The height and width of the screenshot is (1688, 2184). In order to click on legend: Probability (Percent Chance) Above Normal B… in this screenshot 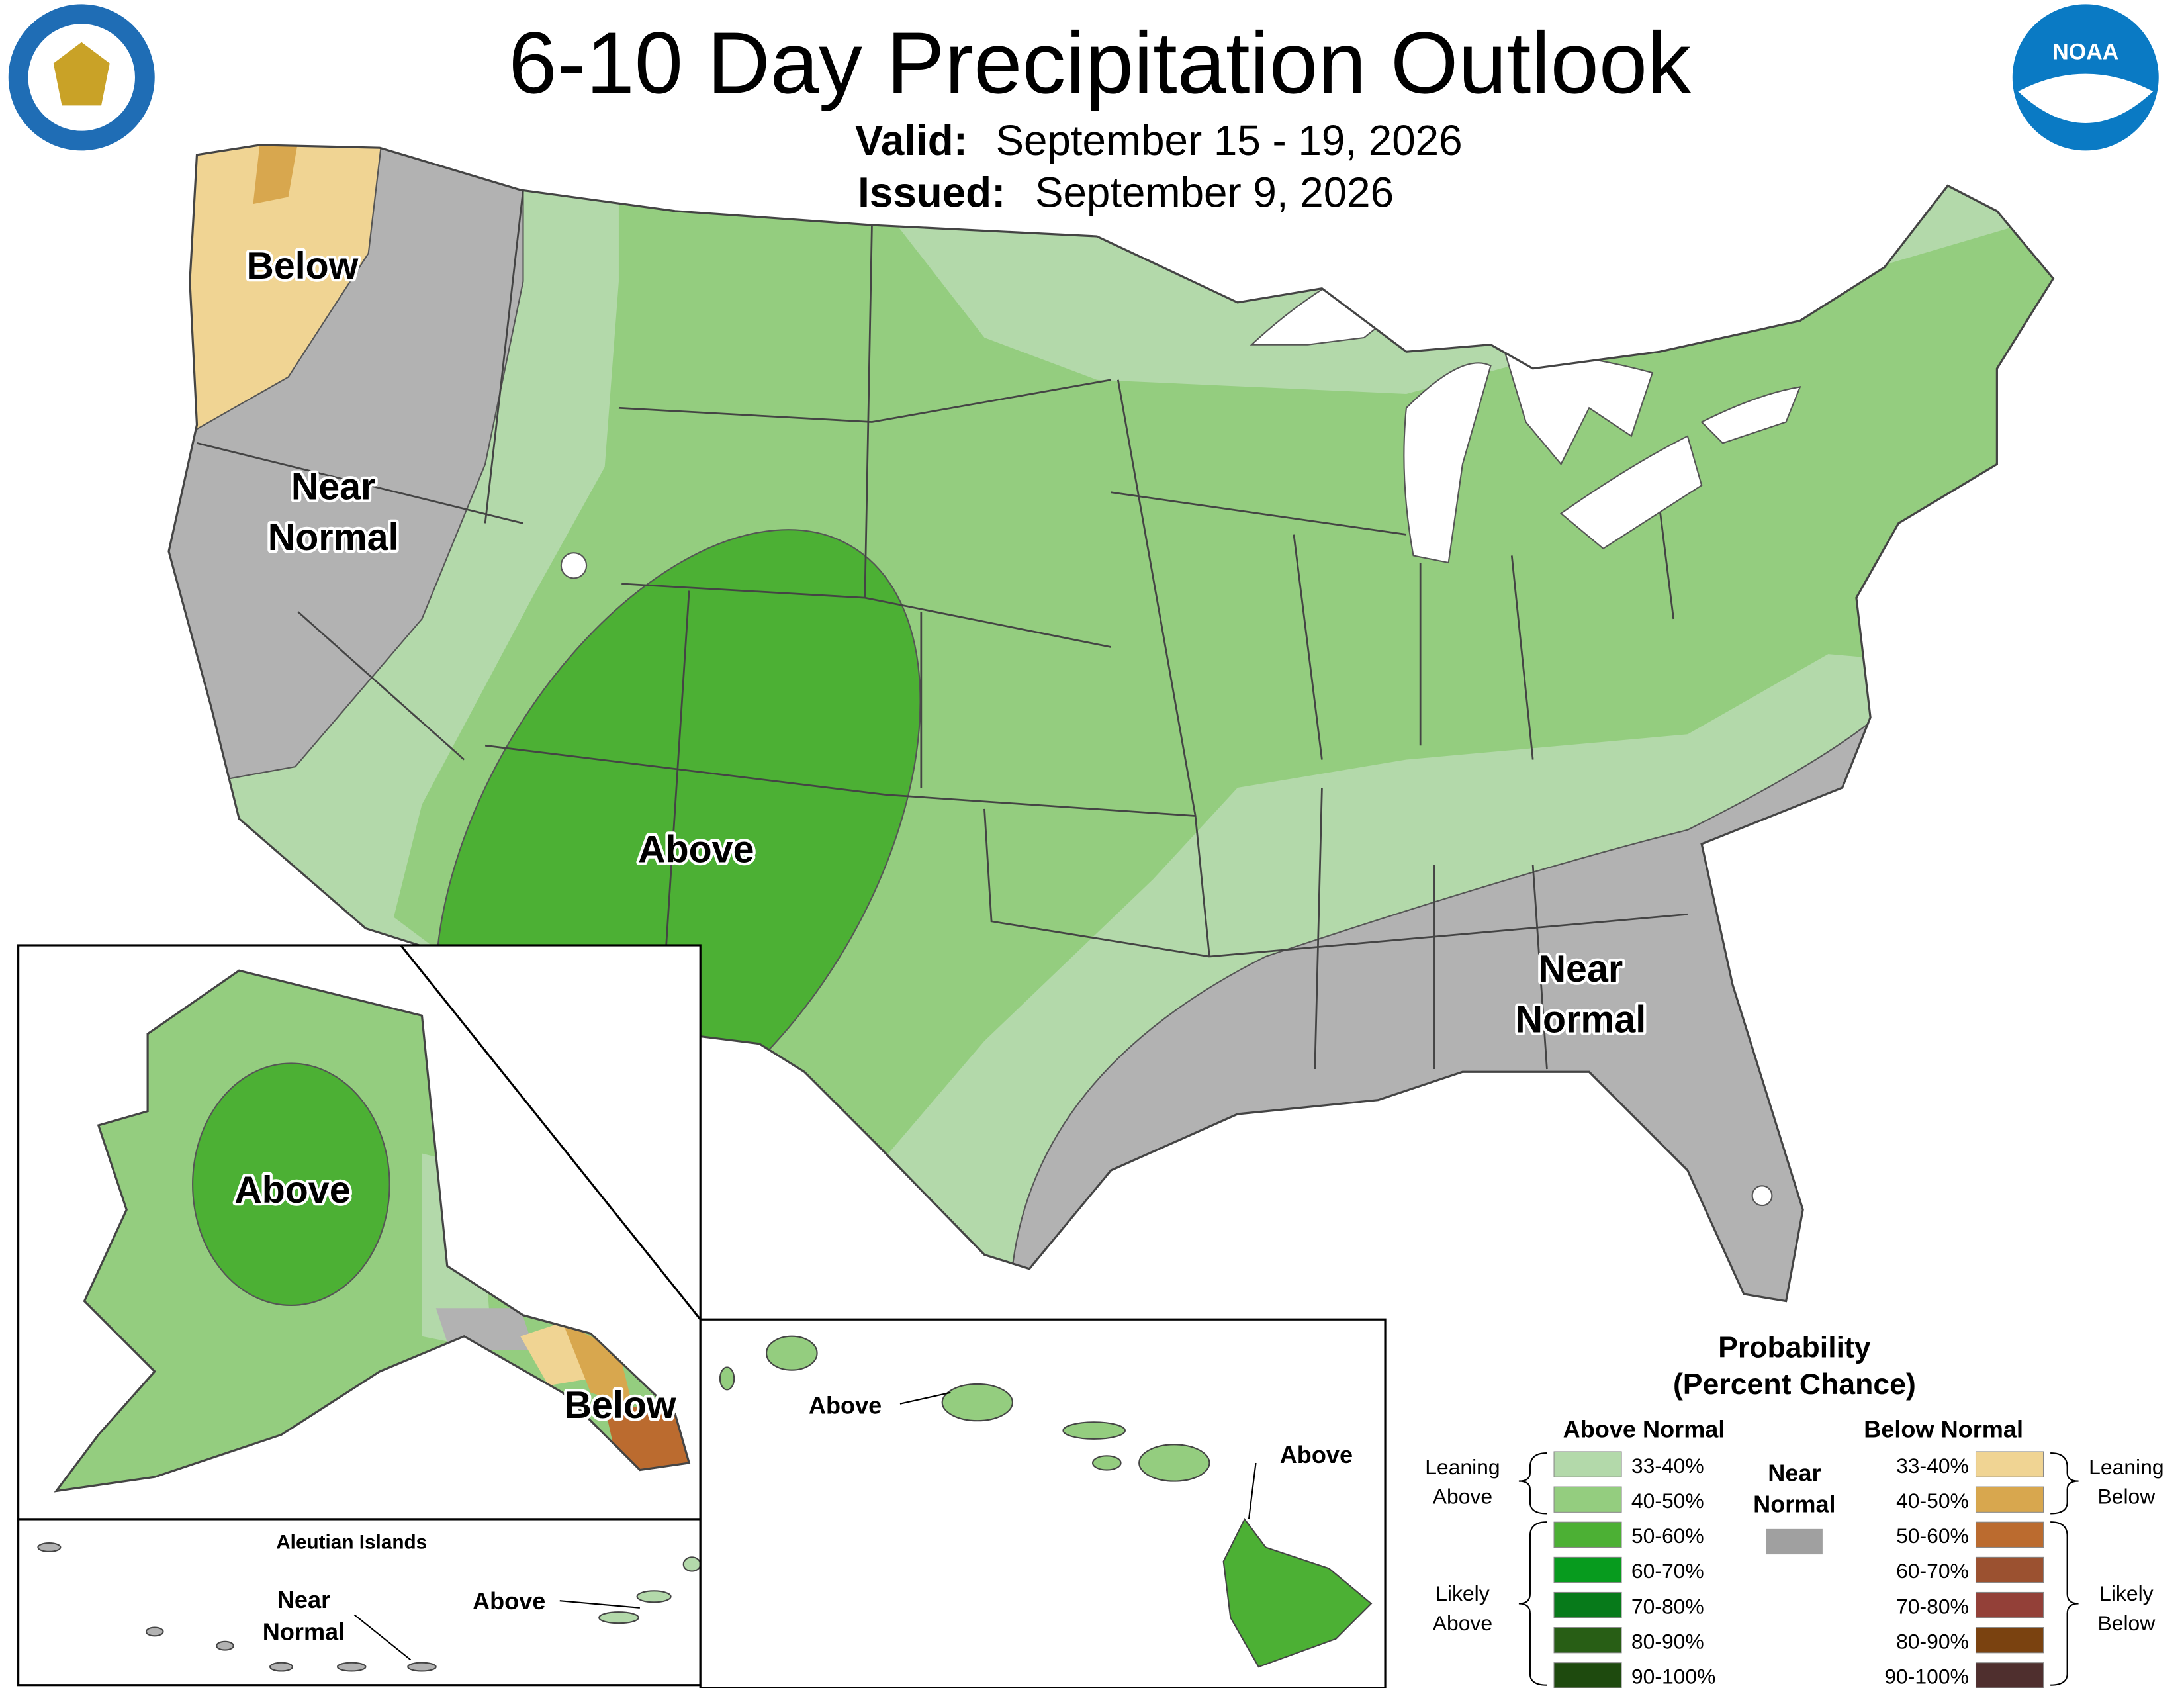, I will do `click(1794, 1510)`.